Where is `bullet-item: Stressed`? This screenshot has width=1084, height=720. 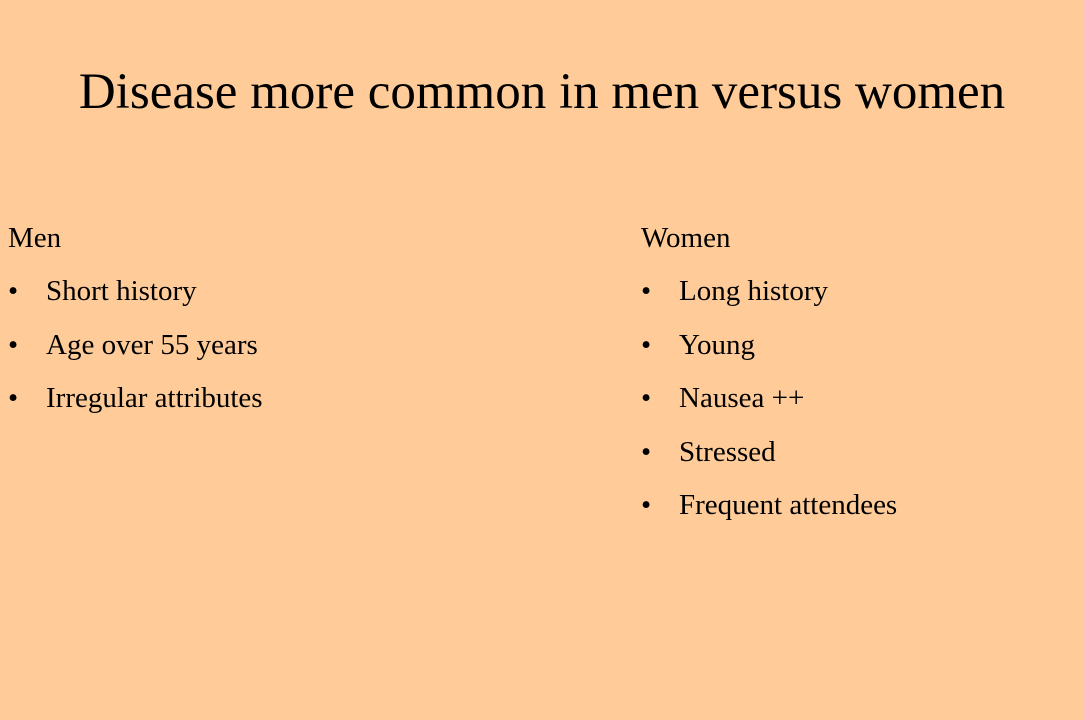 bullet-item: Stressed is located at coordinates (769, 452).